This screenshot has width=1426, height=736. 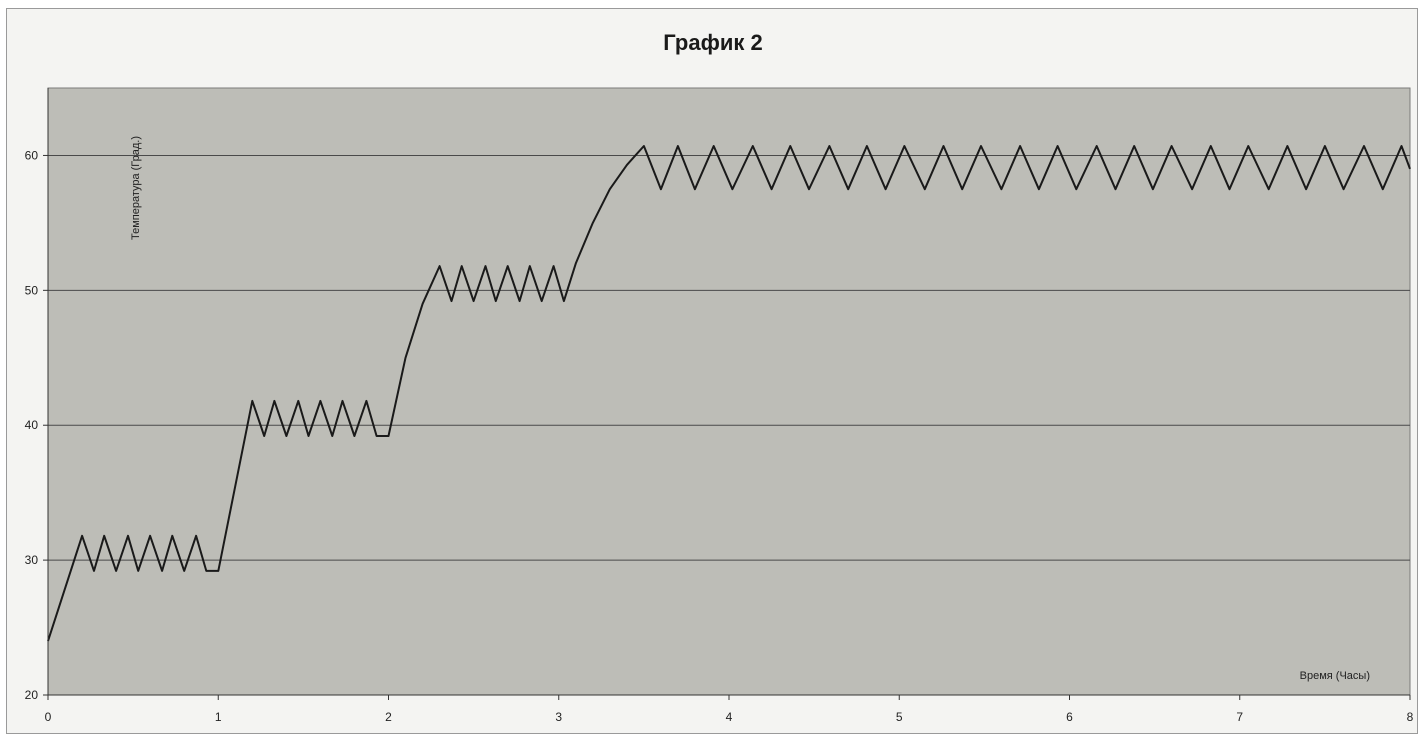 I want to click on y-tick-label-30: 30, so click(x=32, y=560).